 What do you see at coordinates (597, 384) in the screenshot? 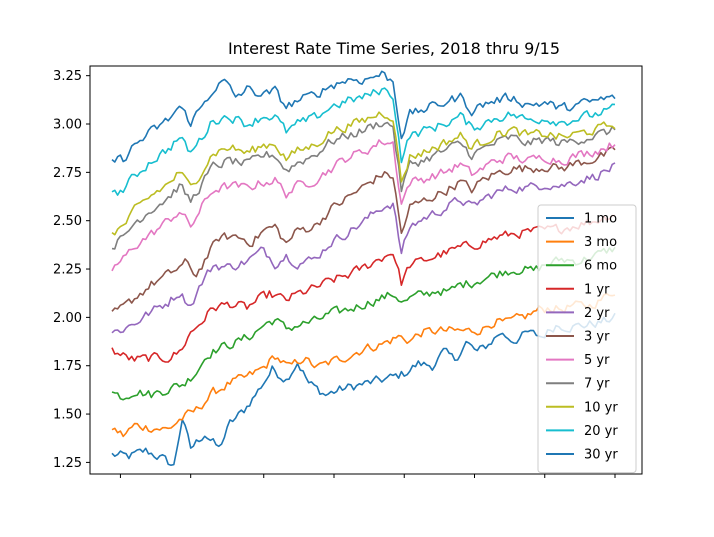
I see `legend-label: 7 yr` at bounding box center [597, 384].